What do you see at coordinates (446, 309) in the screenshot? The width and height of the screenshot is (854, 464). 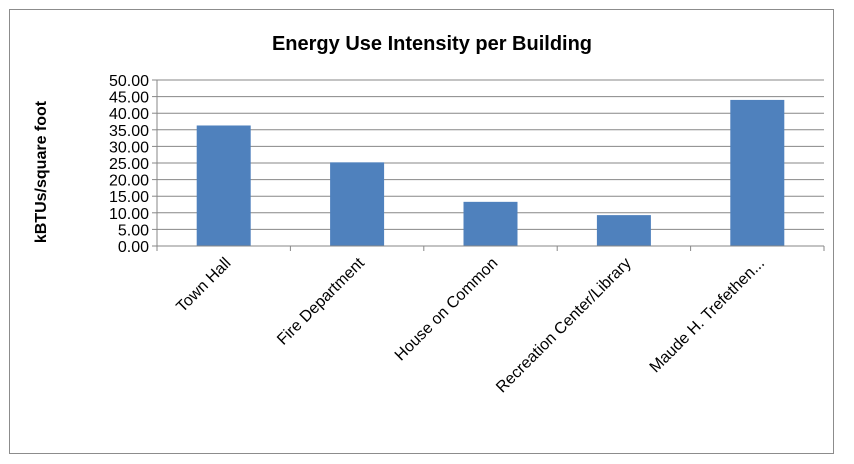 I see `x-tick-label: House on Common` at bounding box center [446, 309].